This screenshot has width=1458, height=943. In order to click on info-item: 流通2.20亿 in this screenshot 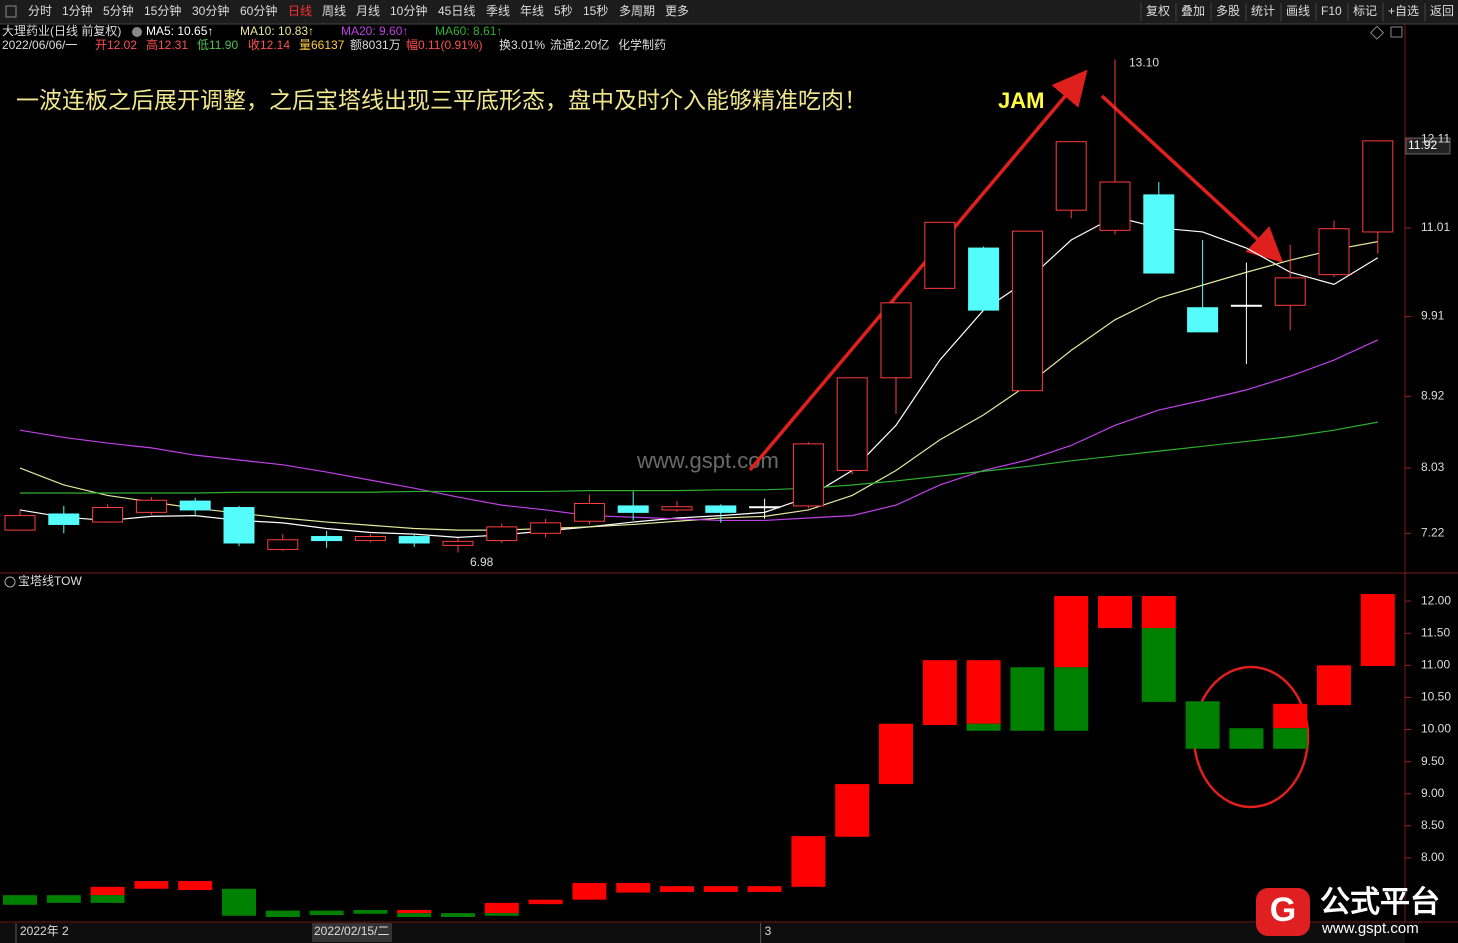, I will do `click(579, 44)`.